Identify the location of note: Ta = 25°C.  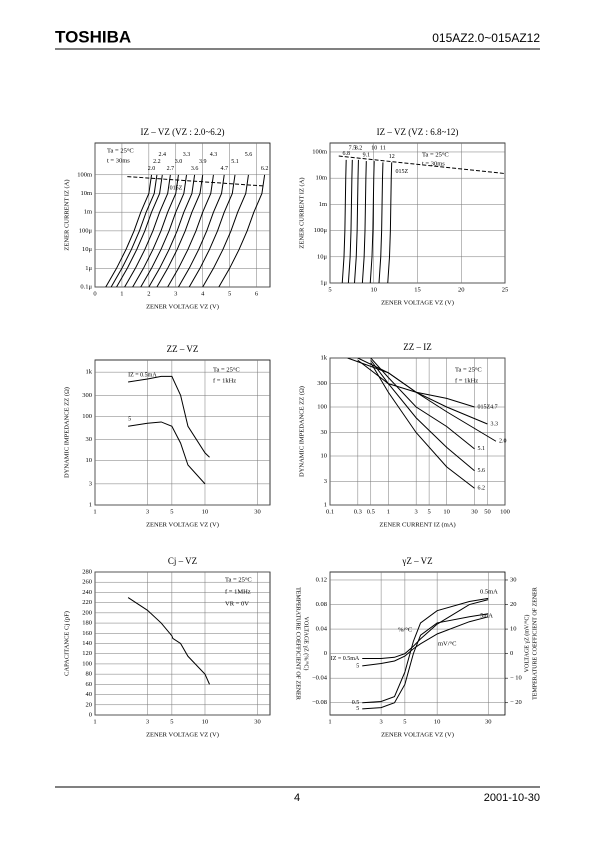
(226, 369).